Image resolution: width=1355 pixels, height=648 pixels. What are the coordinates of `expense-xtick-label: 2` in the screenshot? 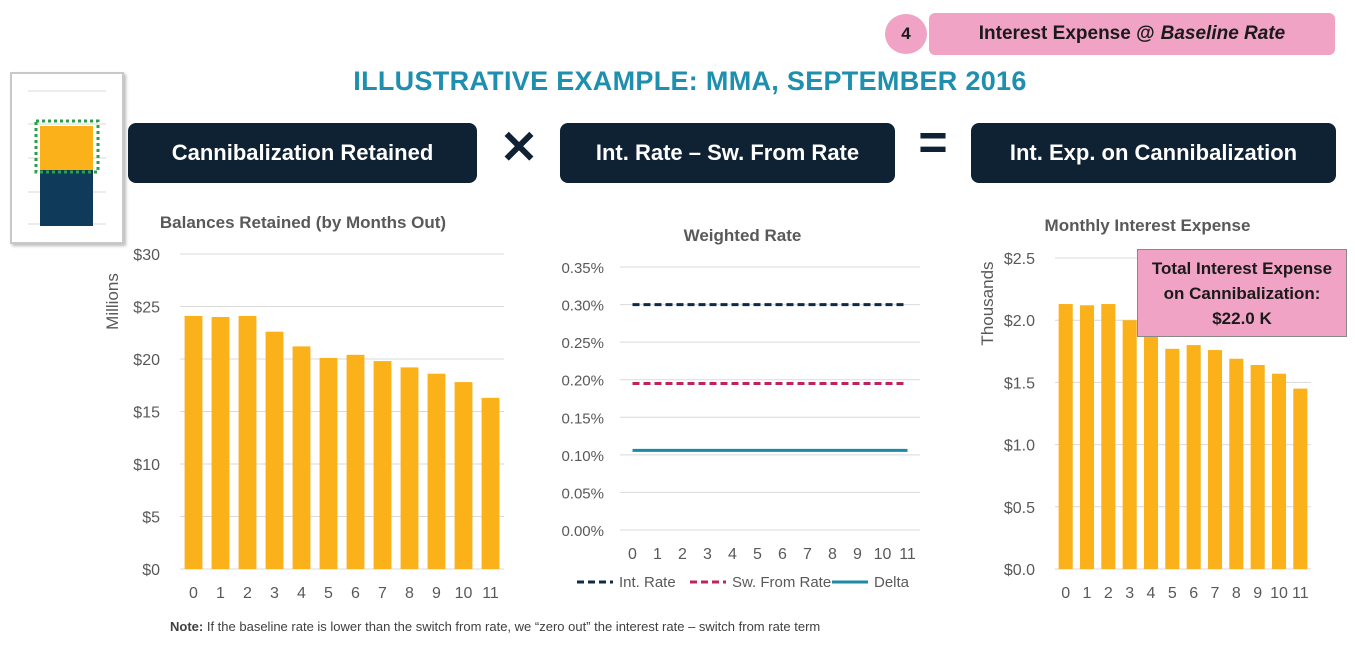 It's located at (1108, 593).